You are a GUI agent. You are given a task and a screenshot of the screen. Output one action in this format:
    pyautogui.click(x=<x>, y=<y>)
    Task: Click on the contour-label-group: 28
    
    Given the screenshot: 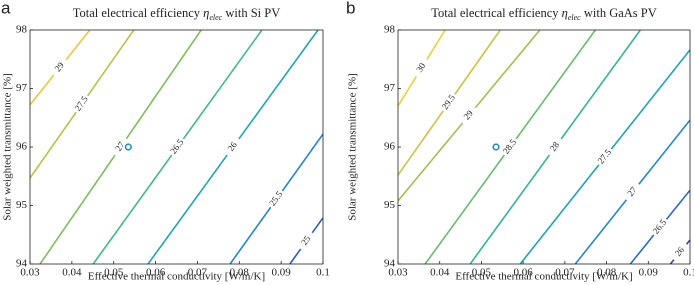 What is the action you would take?
    pyautogui.click(x=555, y=147)
    